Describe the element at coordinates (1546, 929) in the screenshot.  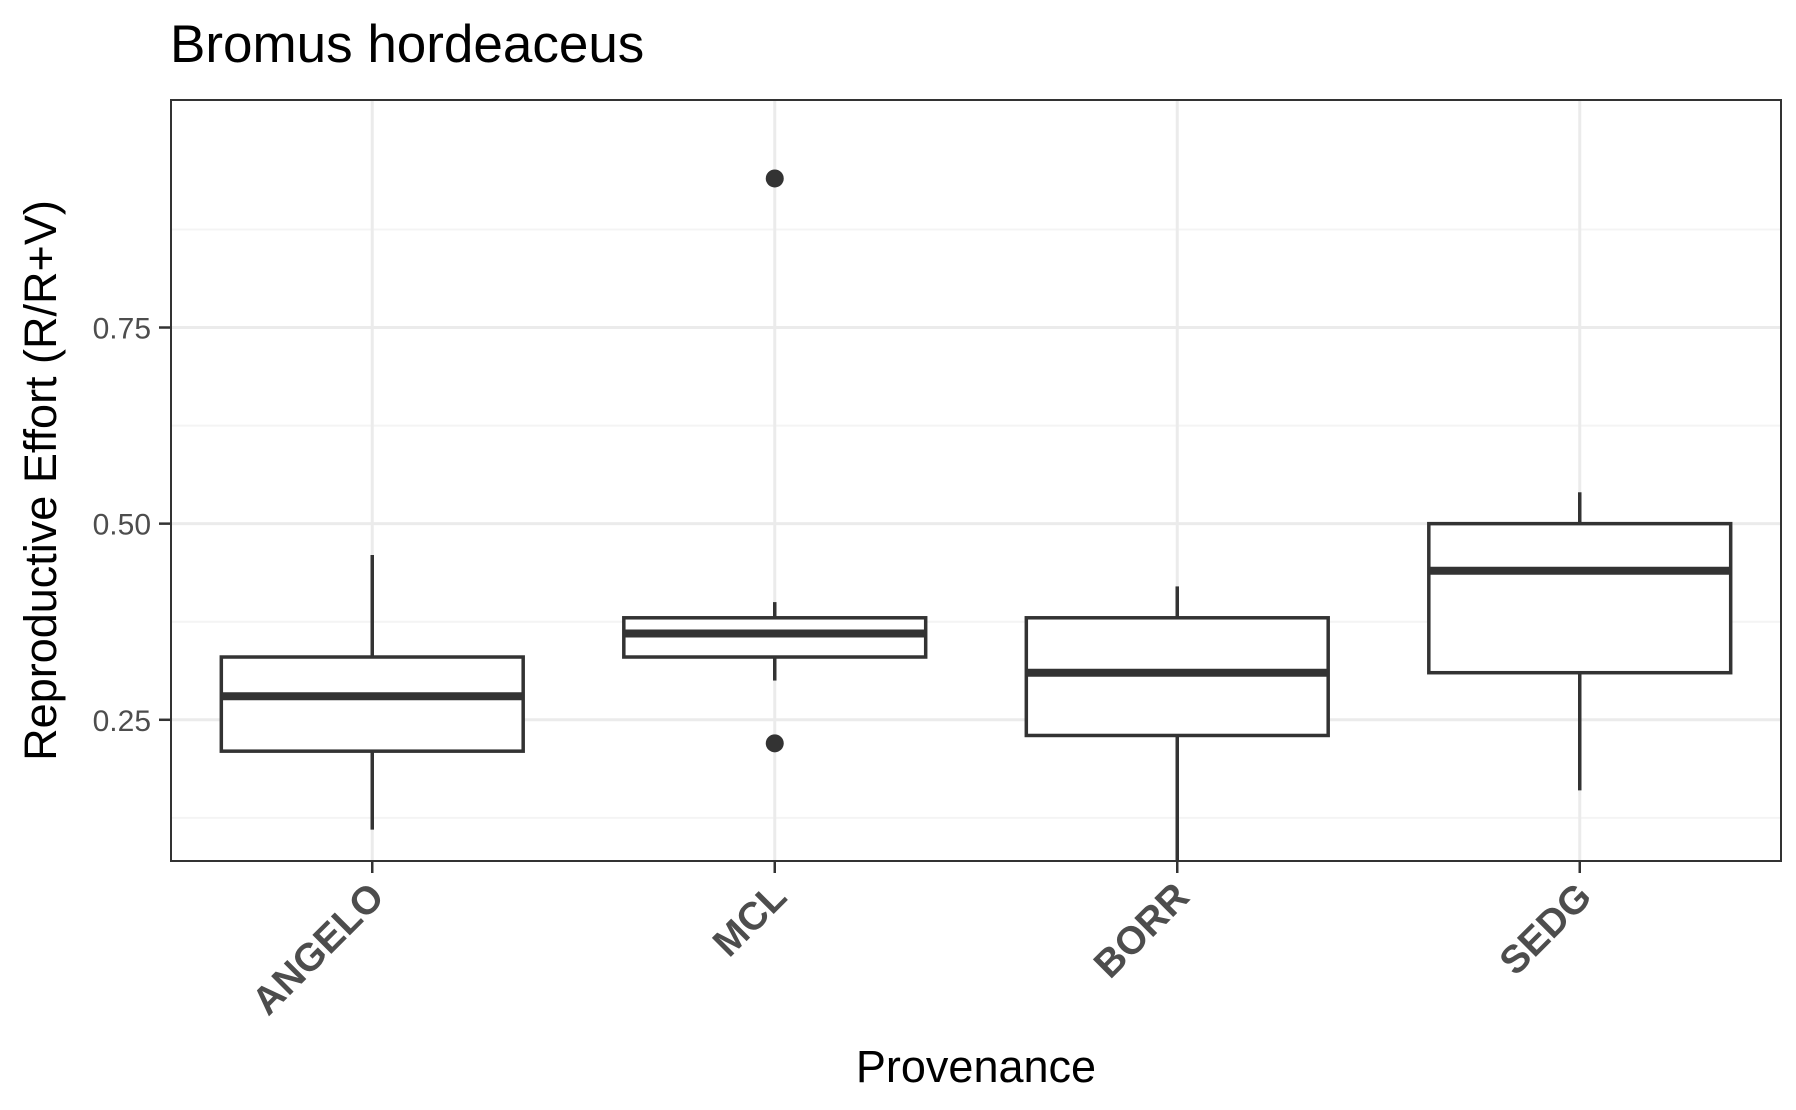
I see `x-tick-label: SEDG` at that location.